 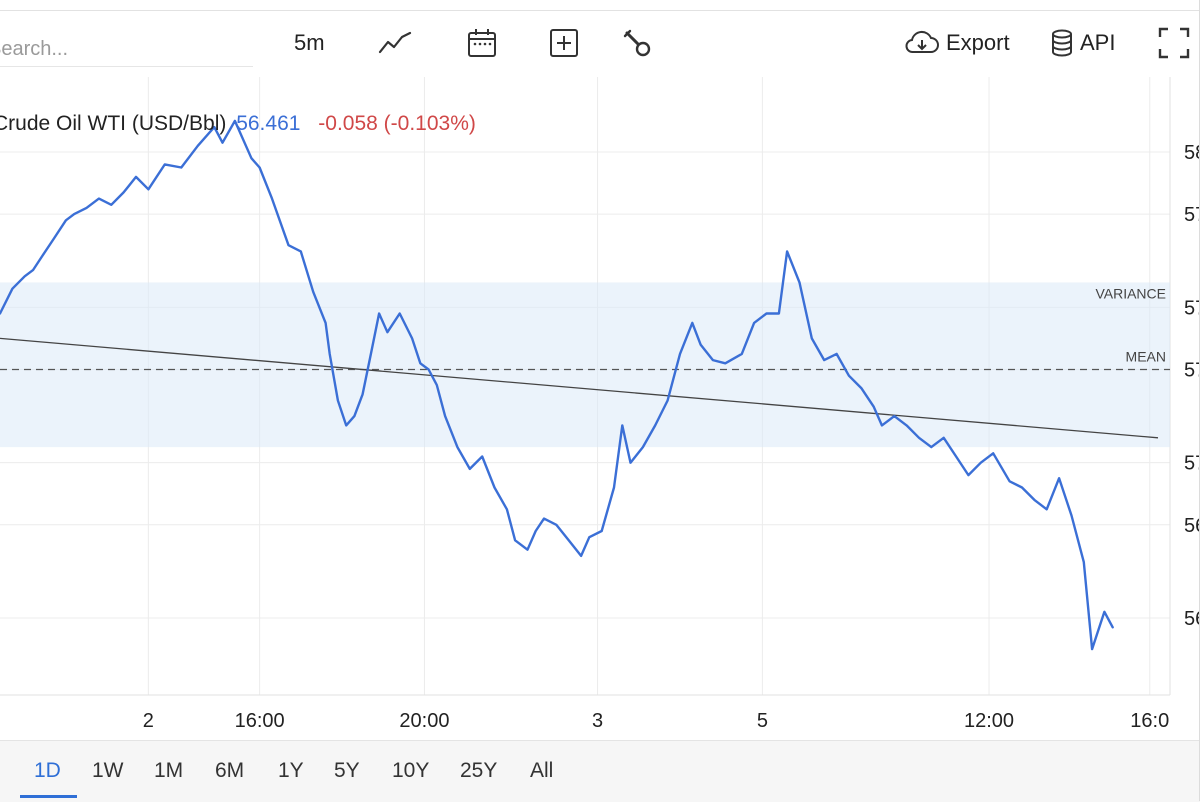 I want to click on range-button-all: All, so click(x=542, y=770).